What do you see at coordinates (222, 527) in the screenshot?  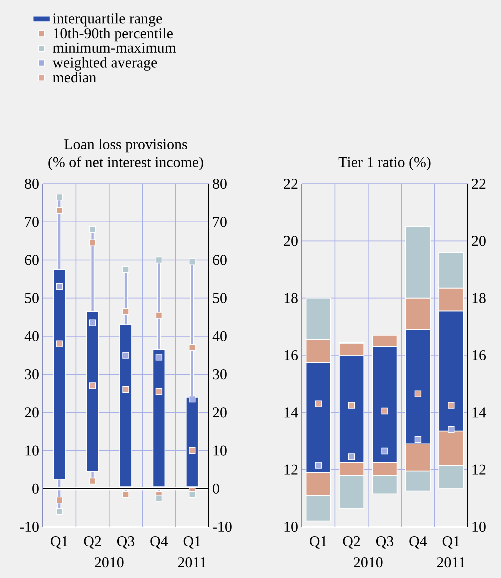 I see `y2-tick-label: -10` at bounding box center [222, 527].